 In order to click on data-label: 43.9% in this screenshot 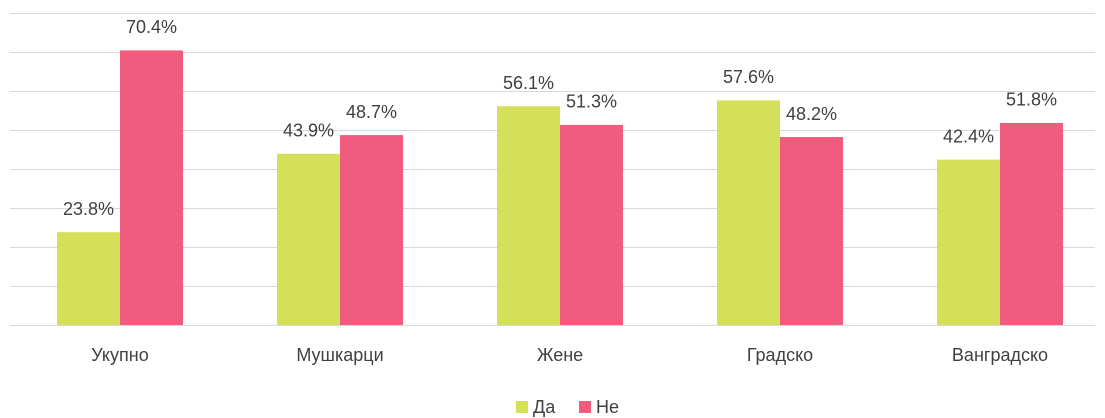, I will do `click(308, 131)`.